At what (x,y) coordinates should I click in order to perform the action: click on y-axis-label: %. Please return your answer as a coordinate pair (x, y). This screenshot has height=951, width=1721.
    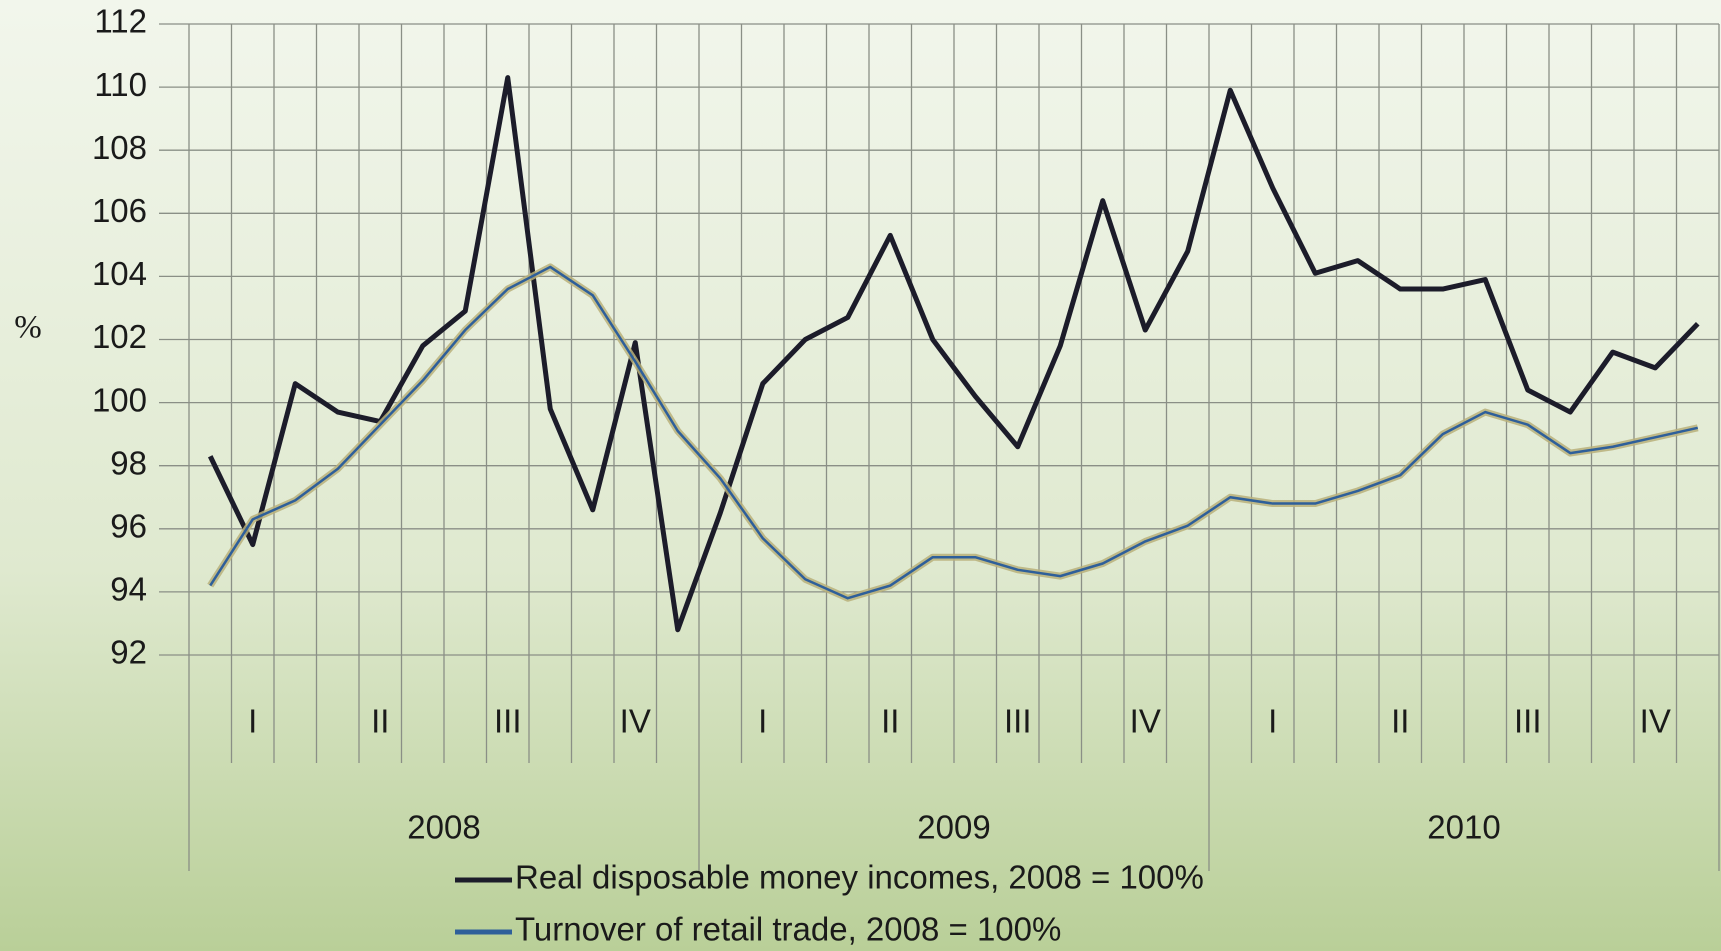
    Looking at the image, I should click on (28, 328).